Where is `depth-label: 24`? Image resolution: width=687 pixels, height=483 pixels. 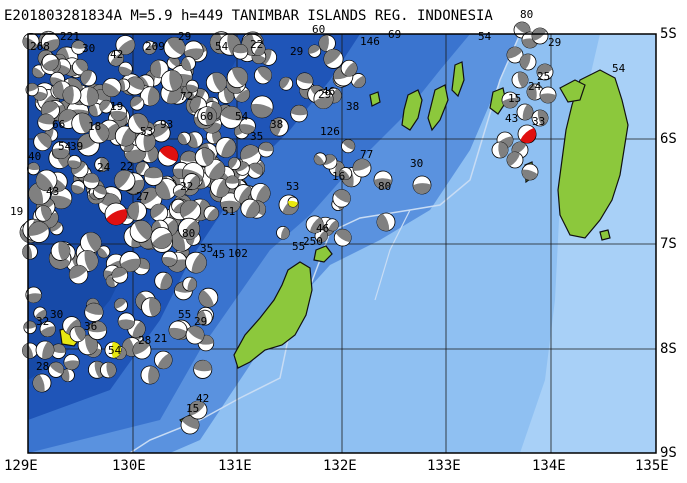
depth-label: 24 is located at coordinates (104, 167).